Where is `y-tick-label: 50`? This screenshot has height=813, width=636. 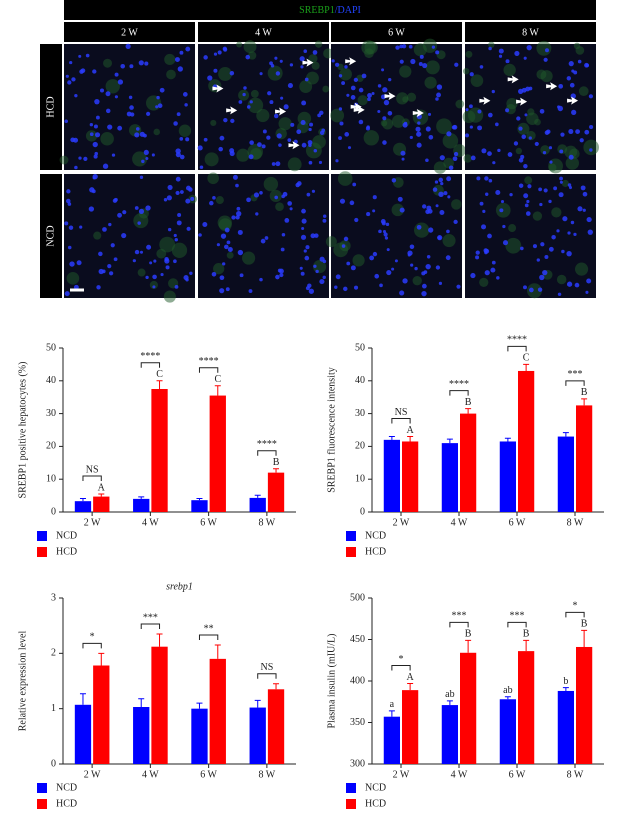
y-tick-label: 50 is located at coordinates (51, 347).